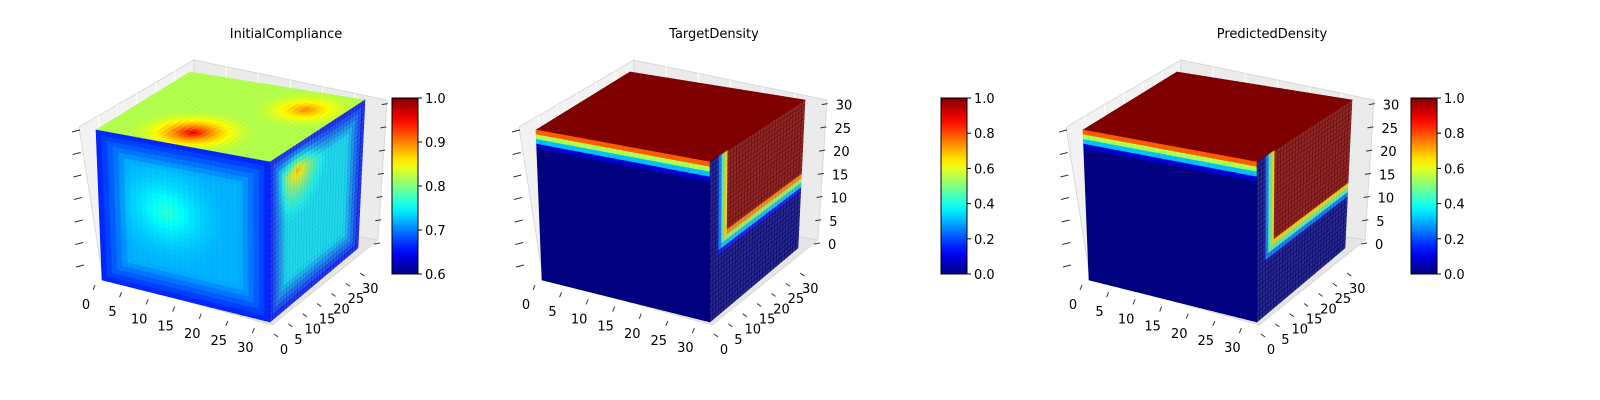 The height and width of the screenshot is (400, 1600). I want to click on z-tick, so click(377, 243).